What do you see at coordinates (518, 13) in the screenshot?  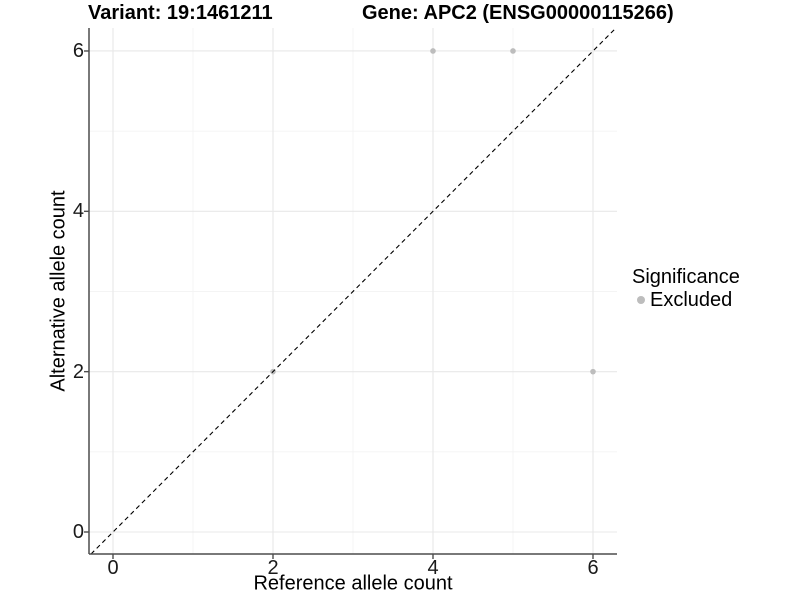 I see `gene-title: Gene: APC2 (ENSG00000115266)` at bounding box center [518, 13].